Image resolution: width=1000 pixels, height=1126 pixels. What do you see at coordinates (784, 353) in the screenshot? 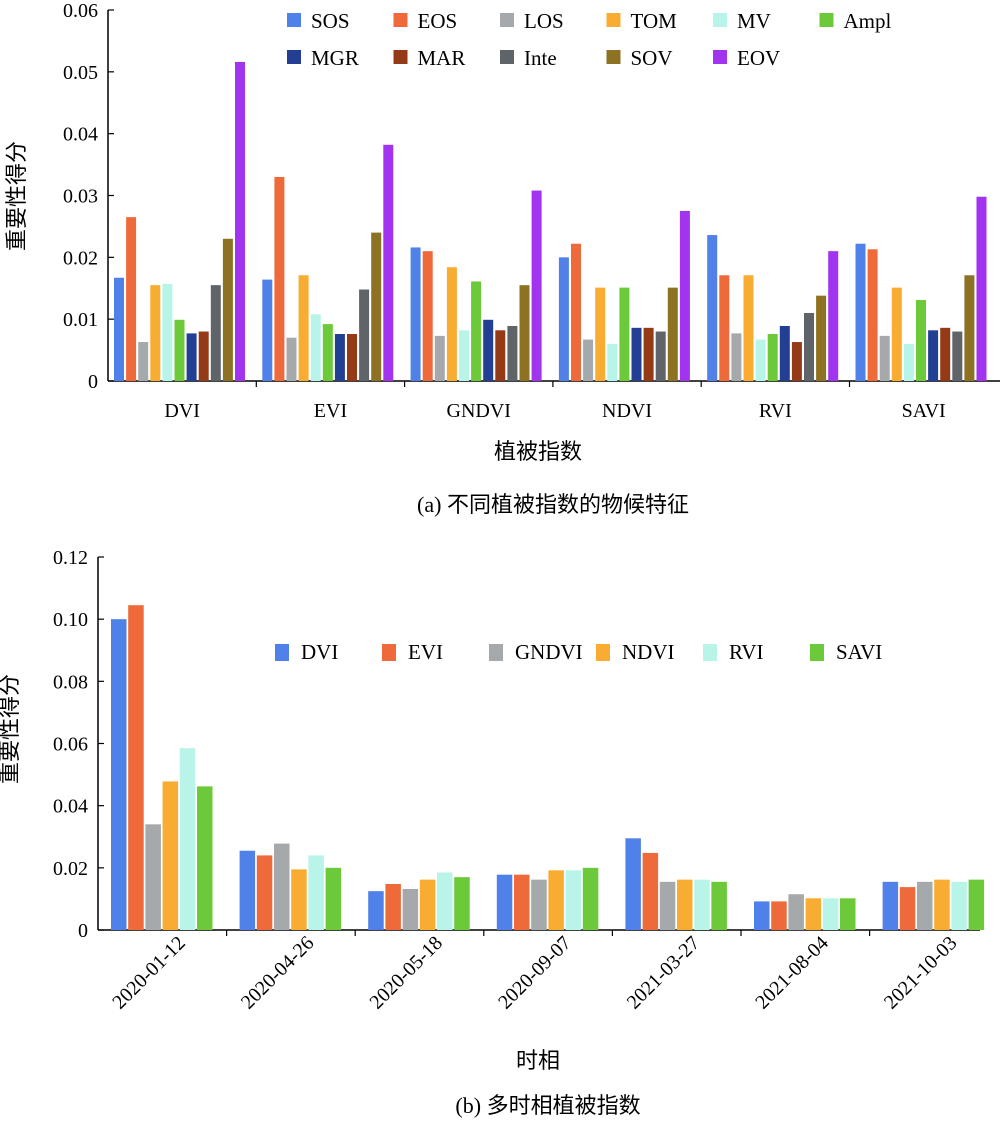
I see `bar-mgr-rvi` at bounding box center [784, 353].